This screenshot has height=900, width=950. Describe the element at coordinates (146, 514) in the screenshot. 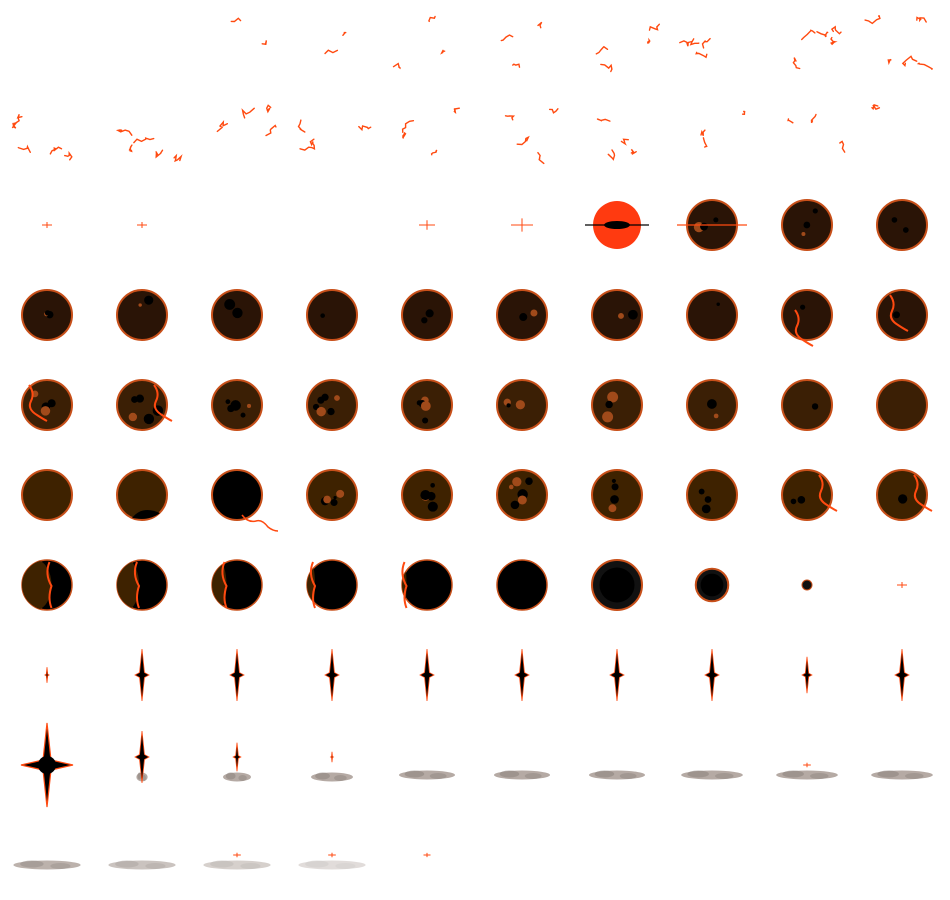

I see `planet-shadow` at that location.